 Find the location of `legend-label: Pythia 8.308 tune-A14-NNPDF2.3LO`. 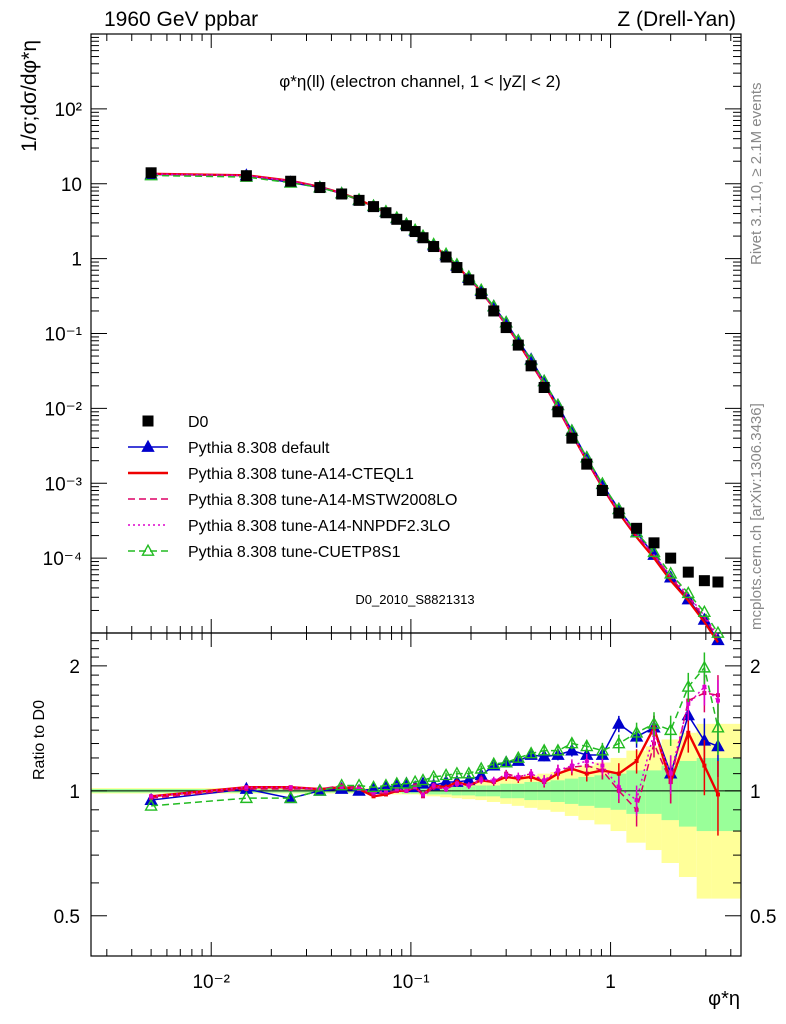

legend-label: Pythia 8.308 tune-A14-NNPDF2.3LO is located at coordinates (319, 526).